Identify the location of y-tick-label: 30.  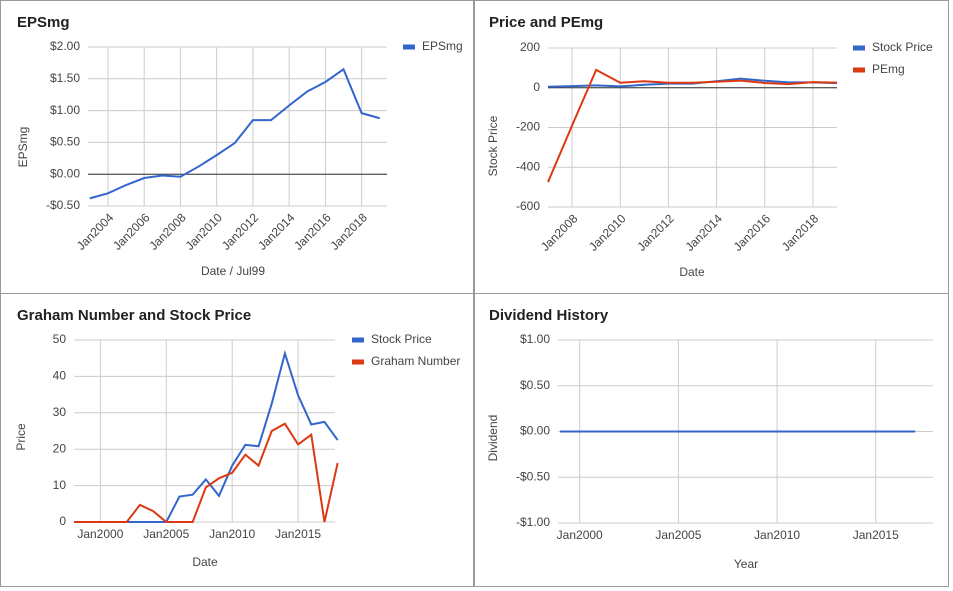
(60, 412).